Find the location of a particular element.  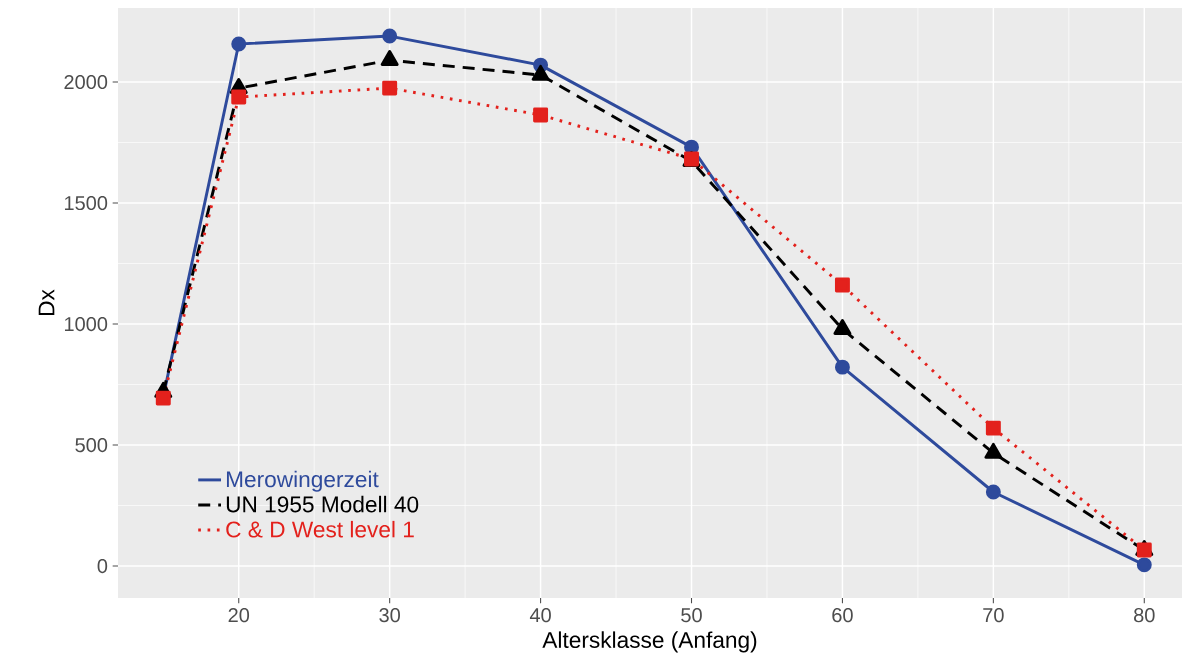

legend-label: UN 1955 Modell 40 is located at coordinates (322, 504).